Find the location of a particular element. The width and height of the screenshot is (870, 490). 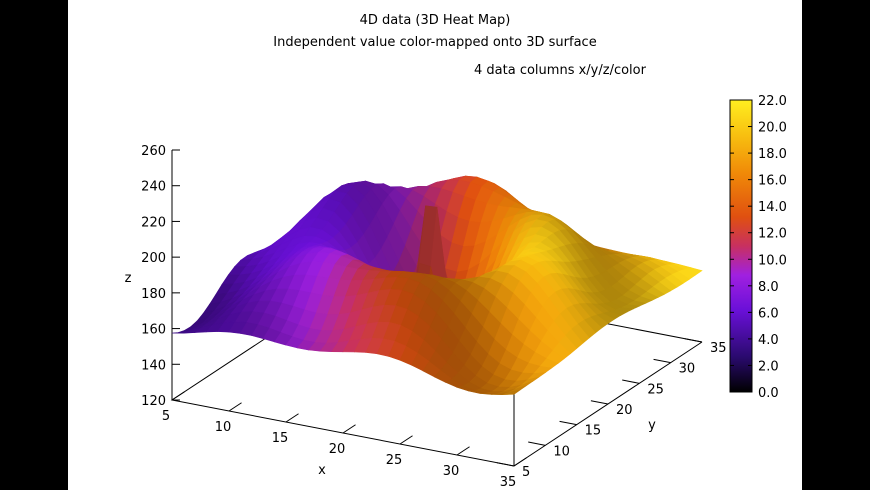

colorbar-tick-label: 10.0 is located at coordinates (772, 260).